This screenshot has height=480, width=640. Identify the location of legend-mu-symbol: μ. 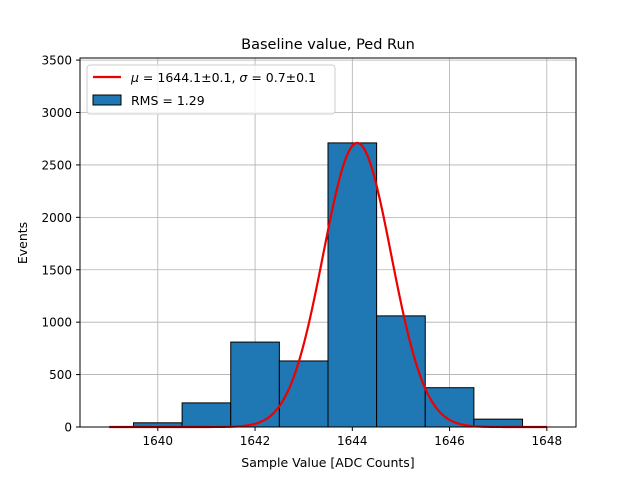
(134, 77).